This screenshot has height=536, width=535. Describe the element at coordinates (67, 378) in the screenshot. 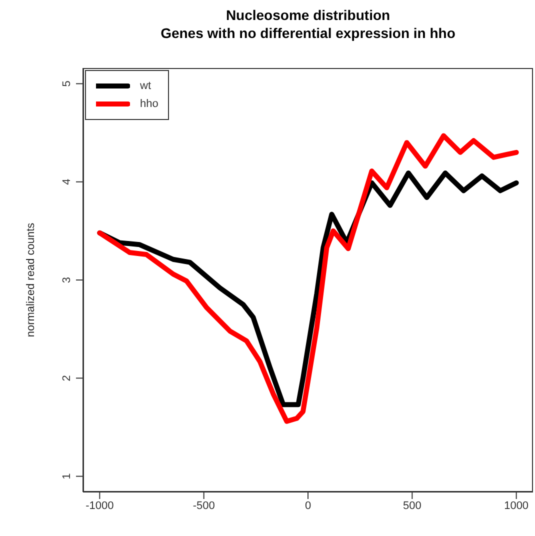

I see `y-tick-label: 2` at that location.